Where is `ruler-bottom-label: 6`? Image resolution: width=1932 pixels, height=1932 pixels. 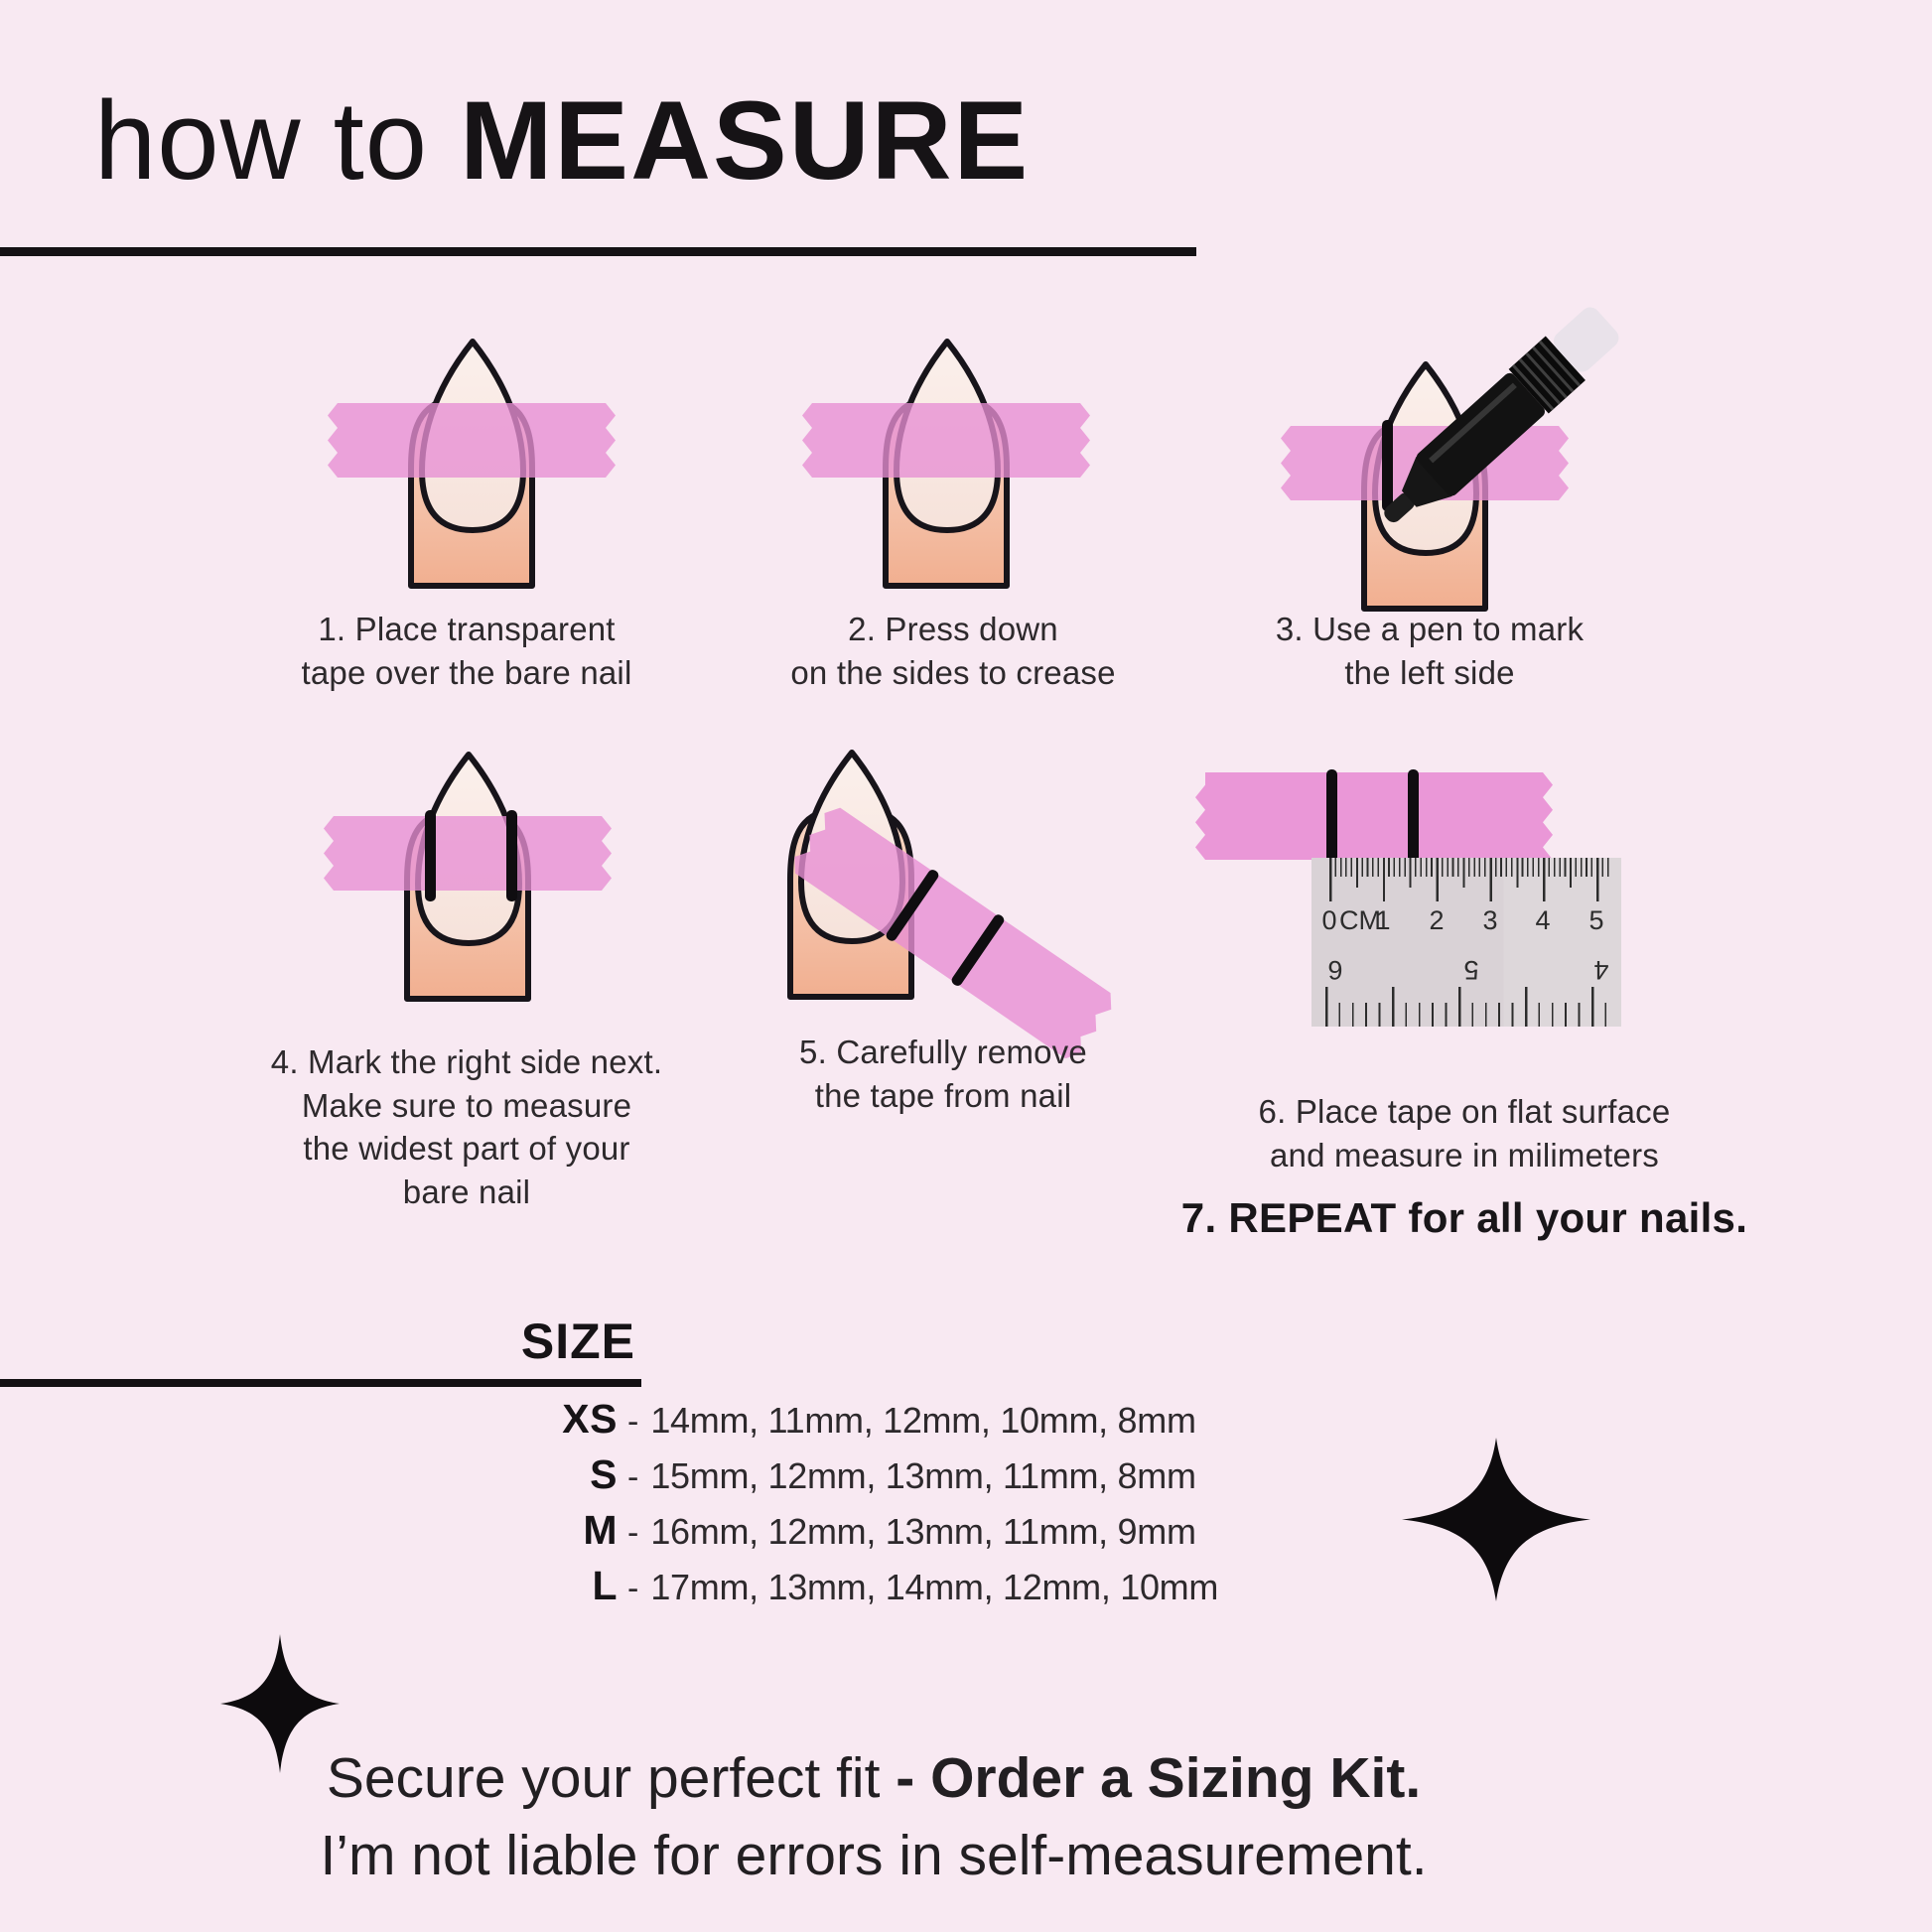
ruler-bottom-label: 6 is located at coordinates (1335, 970).